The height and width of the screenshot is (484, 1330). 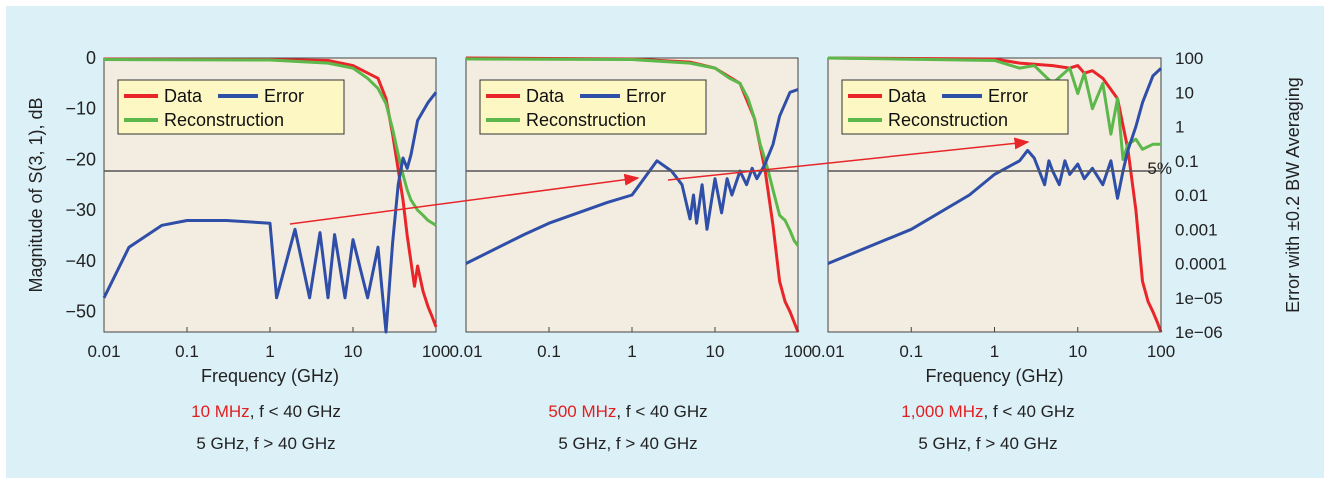 What do you see at coordinates (91, 58) in the screenshot?
I see `y-left-tick-label: 0` at bounding box center [91, 58].